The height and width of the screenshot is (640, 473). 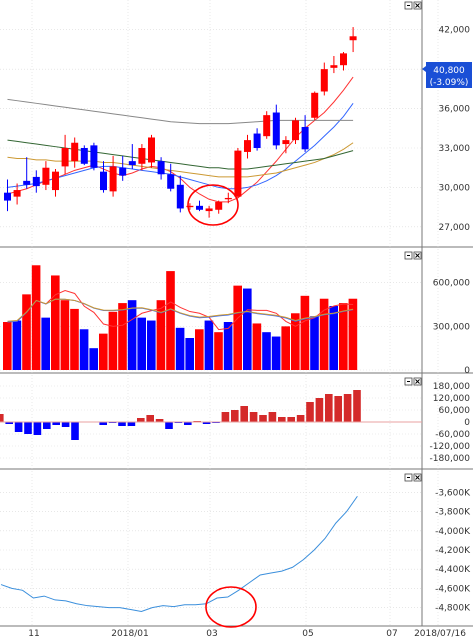 What do you see at coordinates (413, 477) in the screenshot?
I see `panel-4-buttons` at bounding box center [413, 477].